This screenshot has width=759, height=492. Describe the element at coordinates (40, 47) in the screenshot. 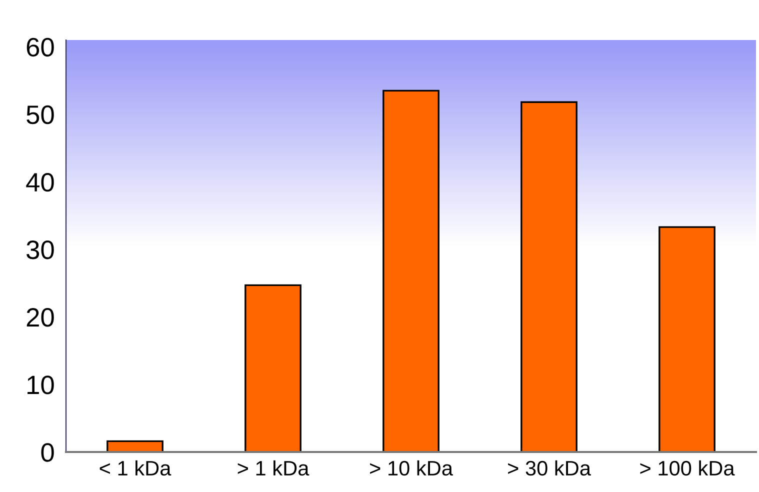

I see `y-tick-label: 60` at that location.